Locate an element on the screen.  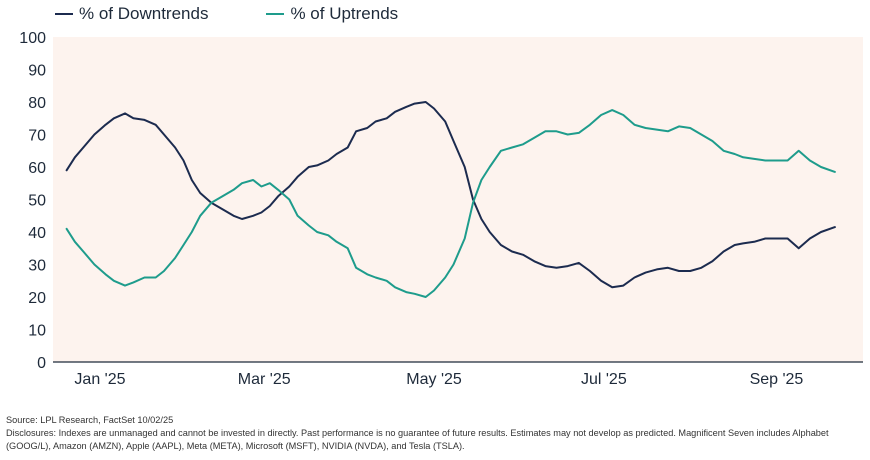
legend-item-uptrends: % of Uptrends is located at coordinates (332, 14).